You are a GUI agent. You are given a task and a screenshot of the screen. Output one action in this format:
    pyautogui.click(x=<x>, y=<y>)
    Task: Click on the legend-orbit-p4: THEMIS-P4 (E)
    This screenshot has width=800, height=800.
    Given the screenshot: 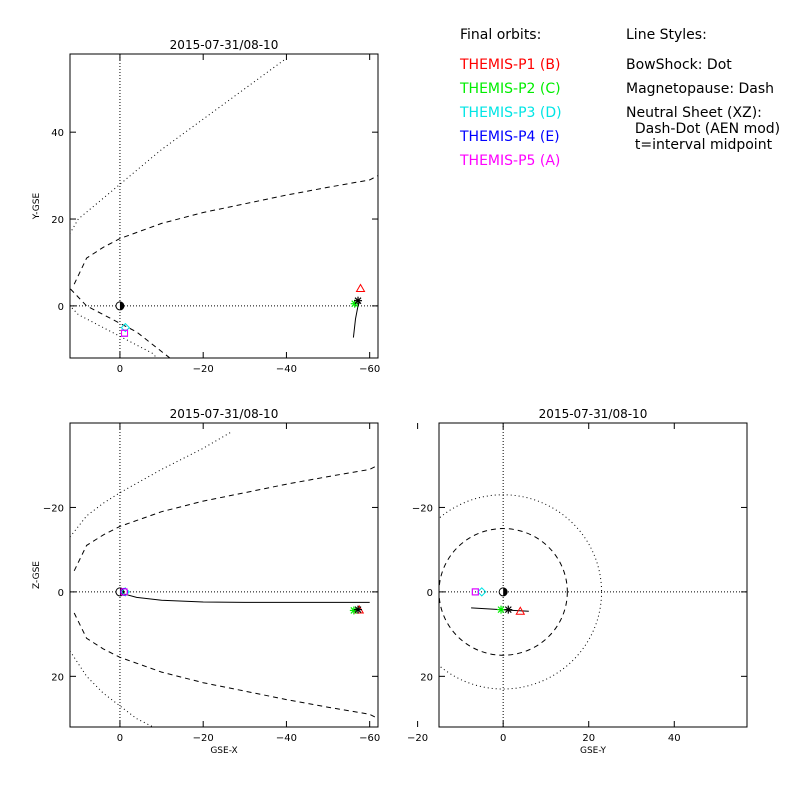 What is the action you would take?
    pyautogui.click(x=510, y=137)
    